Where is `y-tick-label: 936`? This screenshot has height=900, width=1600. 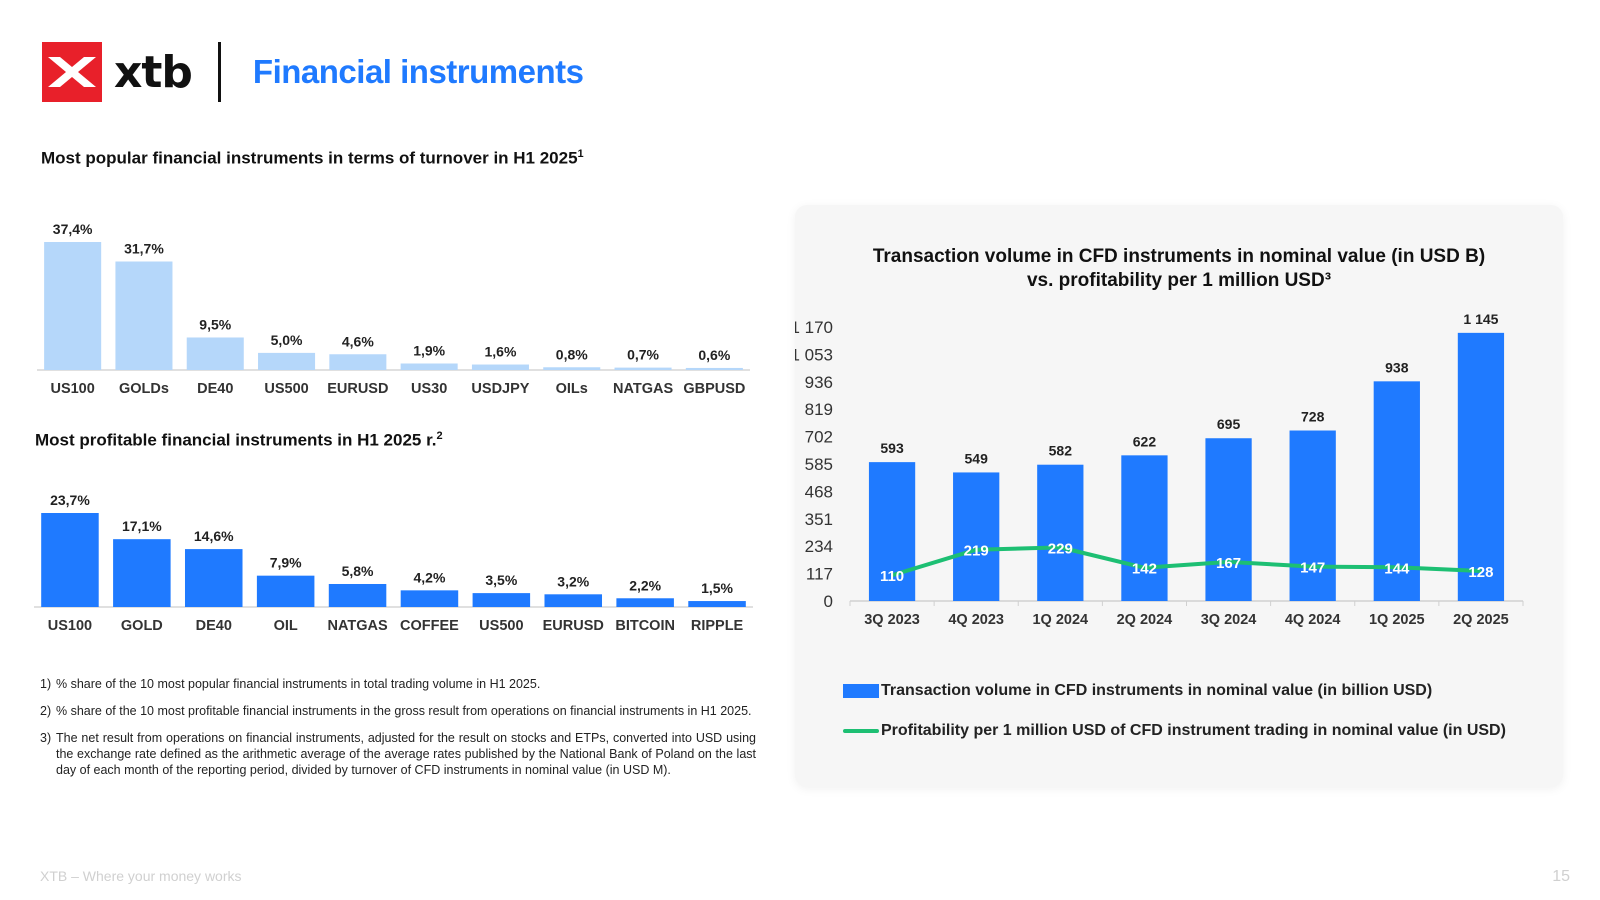
y-tick-label: 936 is located at coordinates (819, 382).